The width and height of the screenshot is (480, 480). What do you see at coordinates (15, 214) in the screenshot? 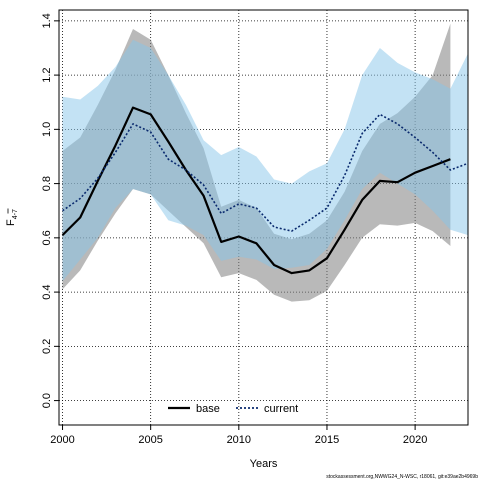
I see `y-axis-title-subscript: 4-7` at bounding box center [15, 214].